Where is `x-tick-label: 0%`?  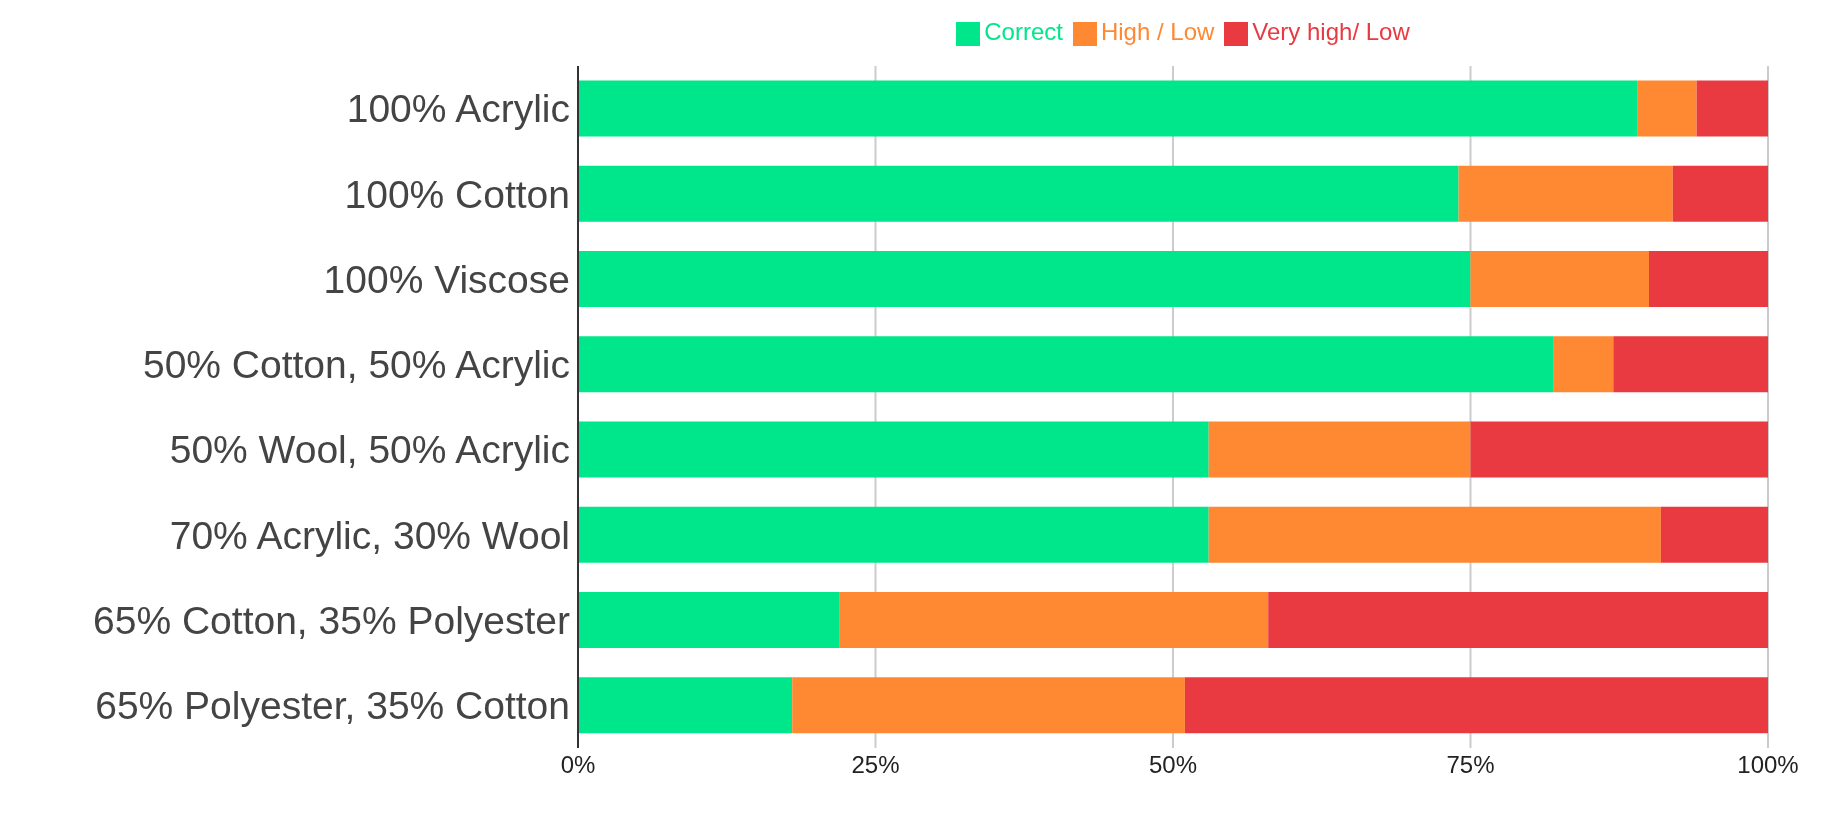 x-tick-label: 0% is located at coordinates (578, 765).